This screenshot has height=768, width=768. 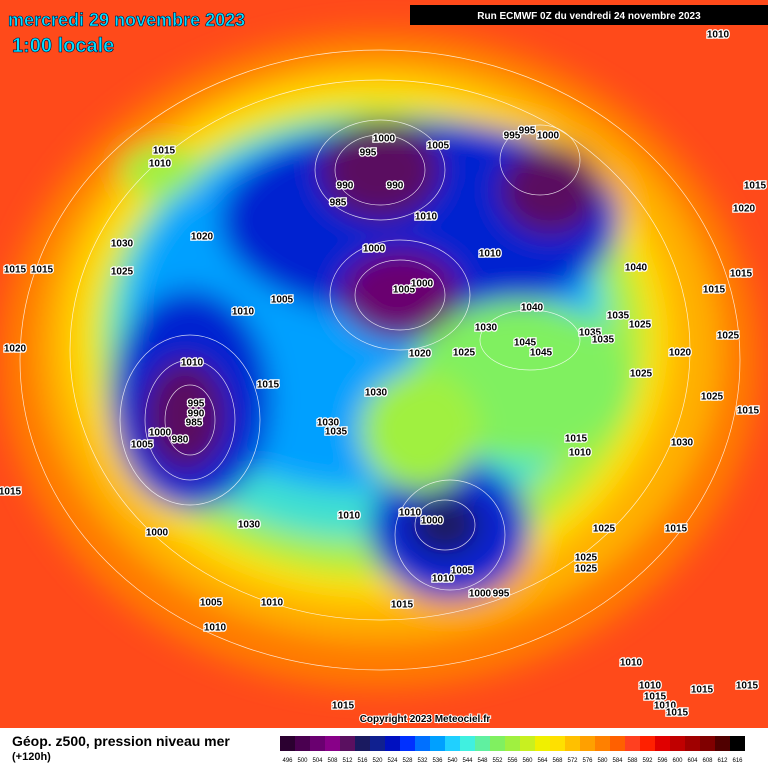 What do you see at coordinates (467, 761) in the screenshot?
I see `colorbar-label: 544` at bounding box center [467, 761].